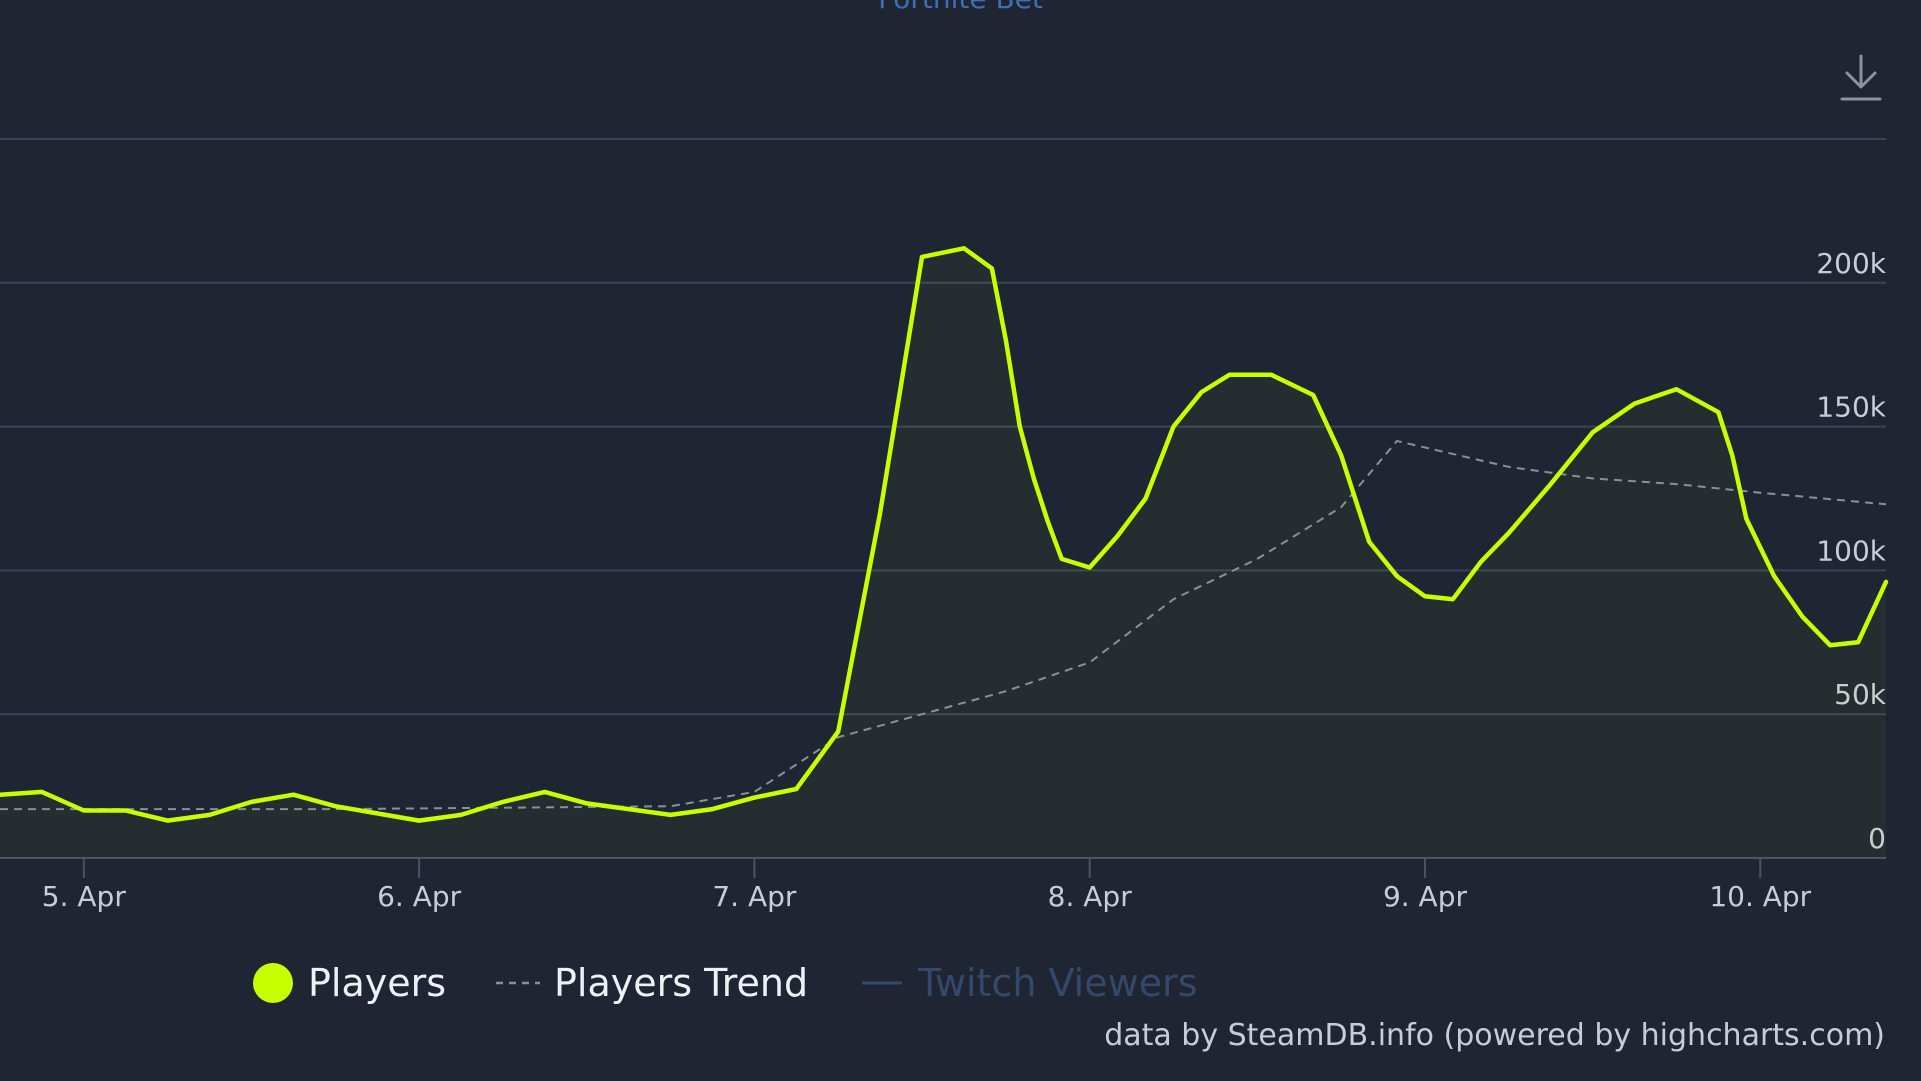  What do you see at coordinates (273, 983) in the screenshot?
I see `players-legend-dot-icon` at bounding box center [273, 983].